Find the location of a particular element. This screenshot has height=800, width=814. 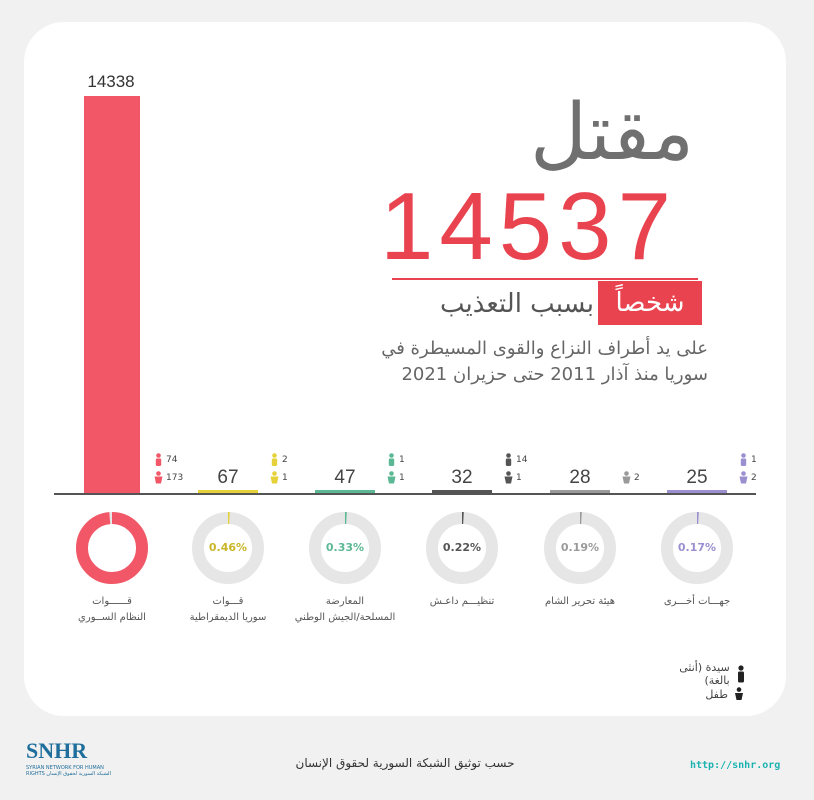

legend: سيدة (أنثى بالغة) طفل is located at coordinates (704, 682).